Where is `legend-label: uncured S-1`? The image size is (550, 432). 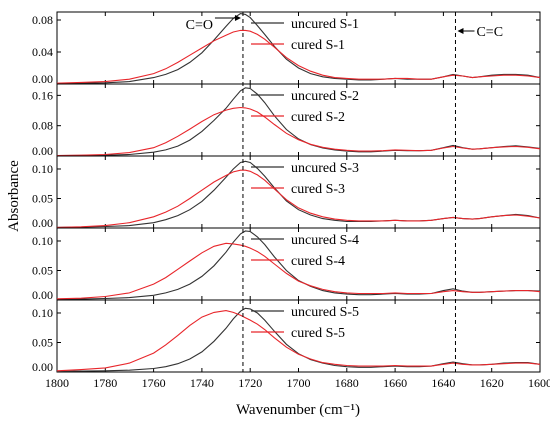
legend-label: uncured S-1 is located at coordinates (325, 24).